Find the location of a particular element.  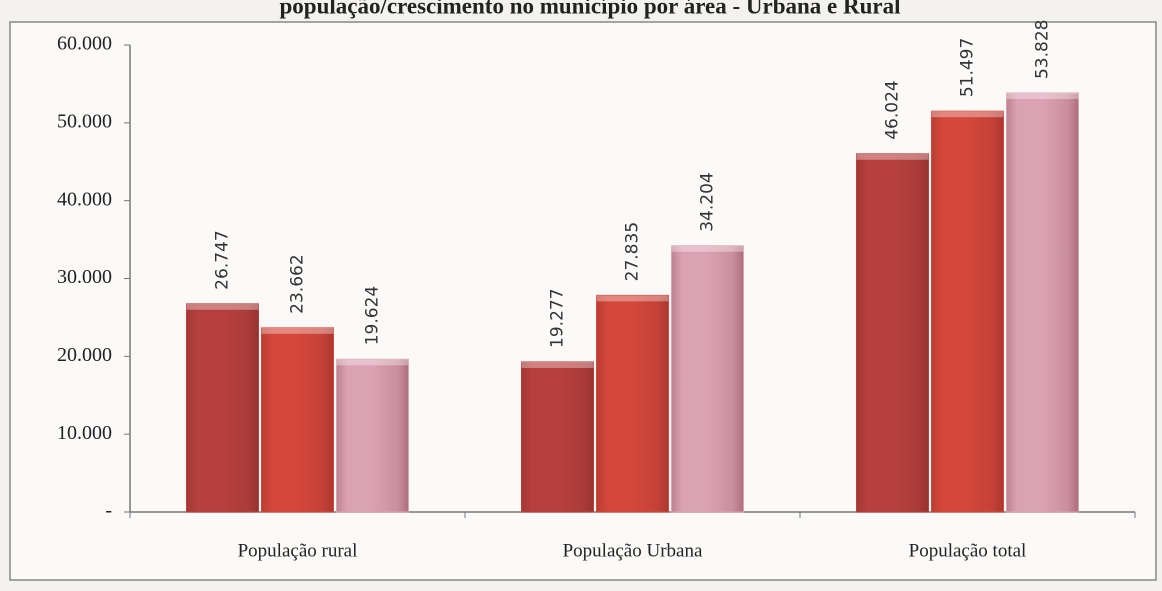

value-label: 27.835 is located at coordinates (633, 251).